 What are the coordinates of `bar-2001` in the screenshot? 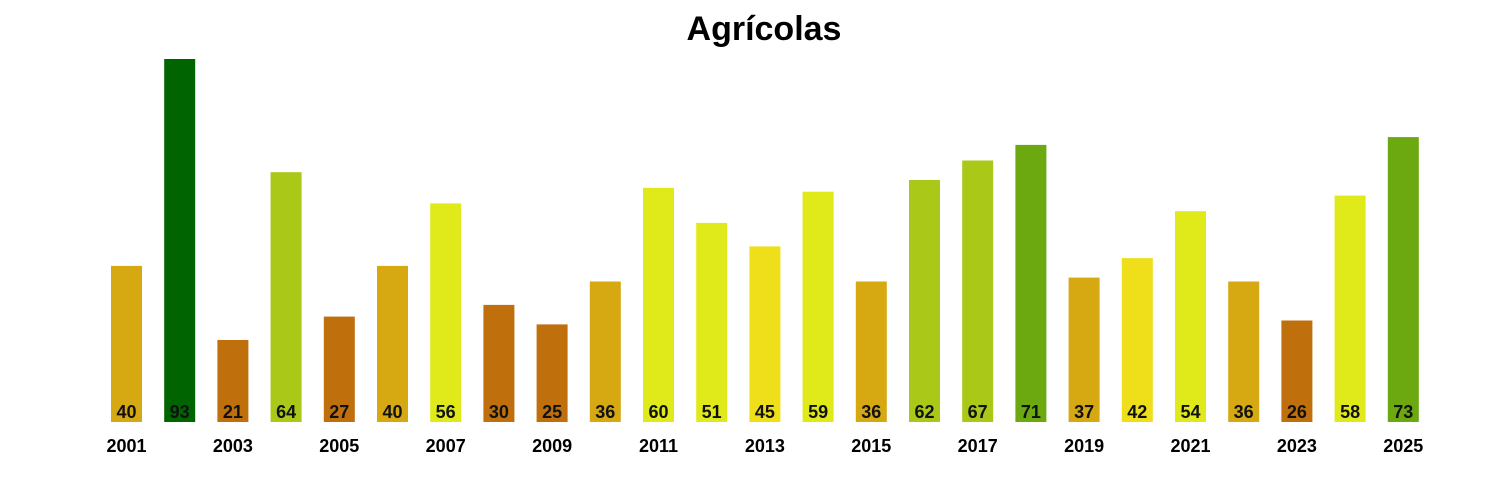 It's located at (126, 343).